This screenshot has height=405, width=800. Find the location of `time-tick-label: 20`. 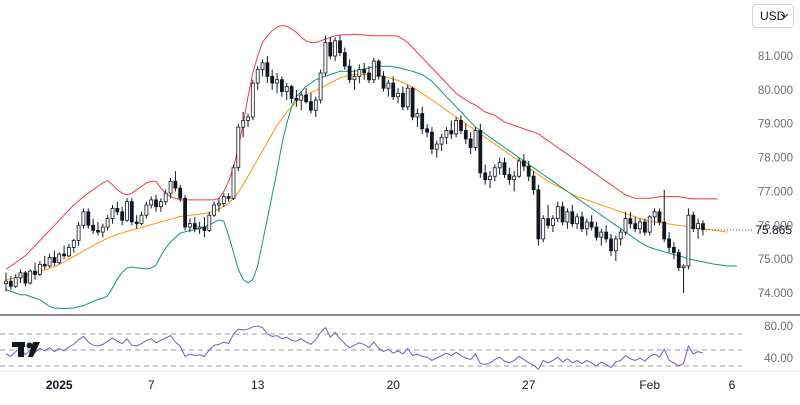

time-tick-label: 20 is located at coordinates (394, 385).